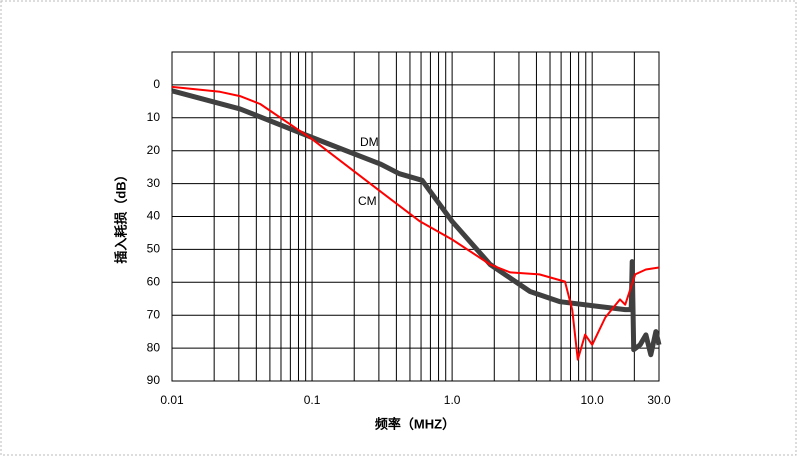  Describe the element at coordinates (659, 400) in the screenshot. I see `x-tick-label: 30.0` at that location.